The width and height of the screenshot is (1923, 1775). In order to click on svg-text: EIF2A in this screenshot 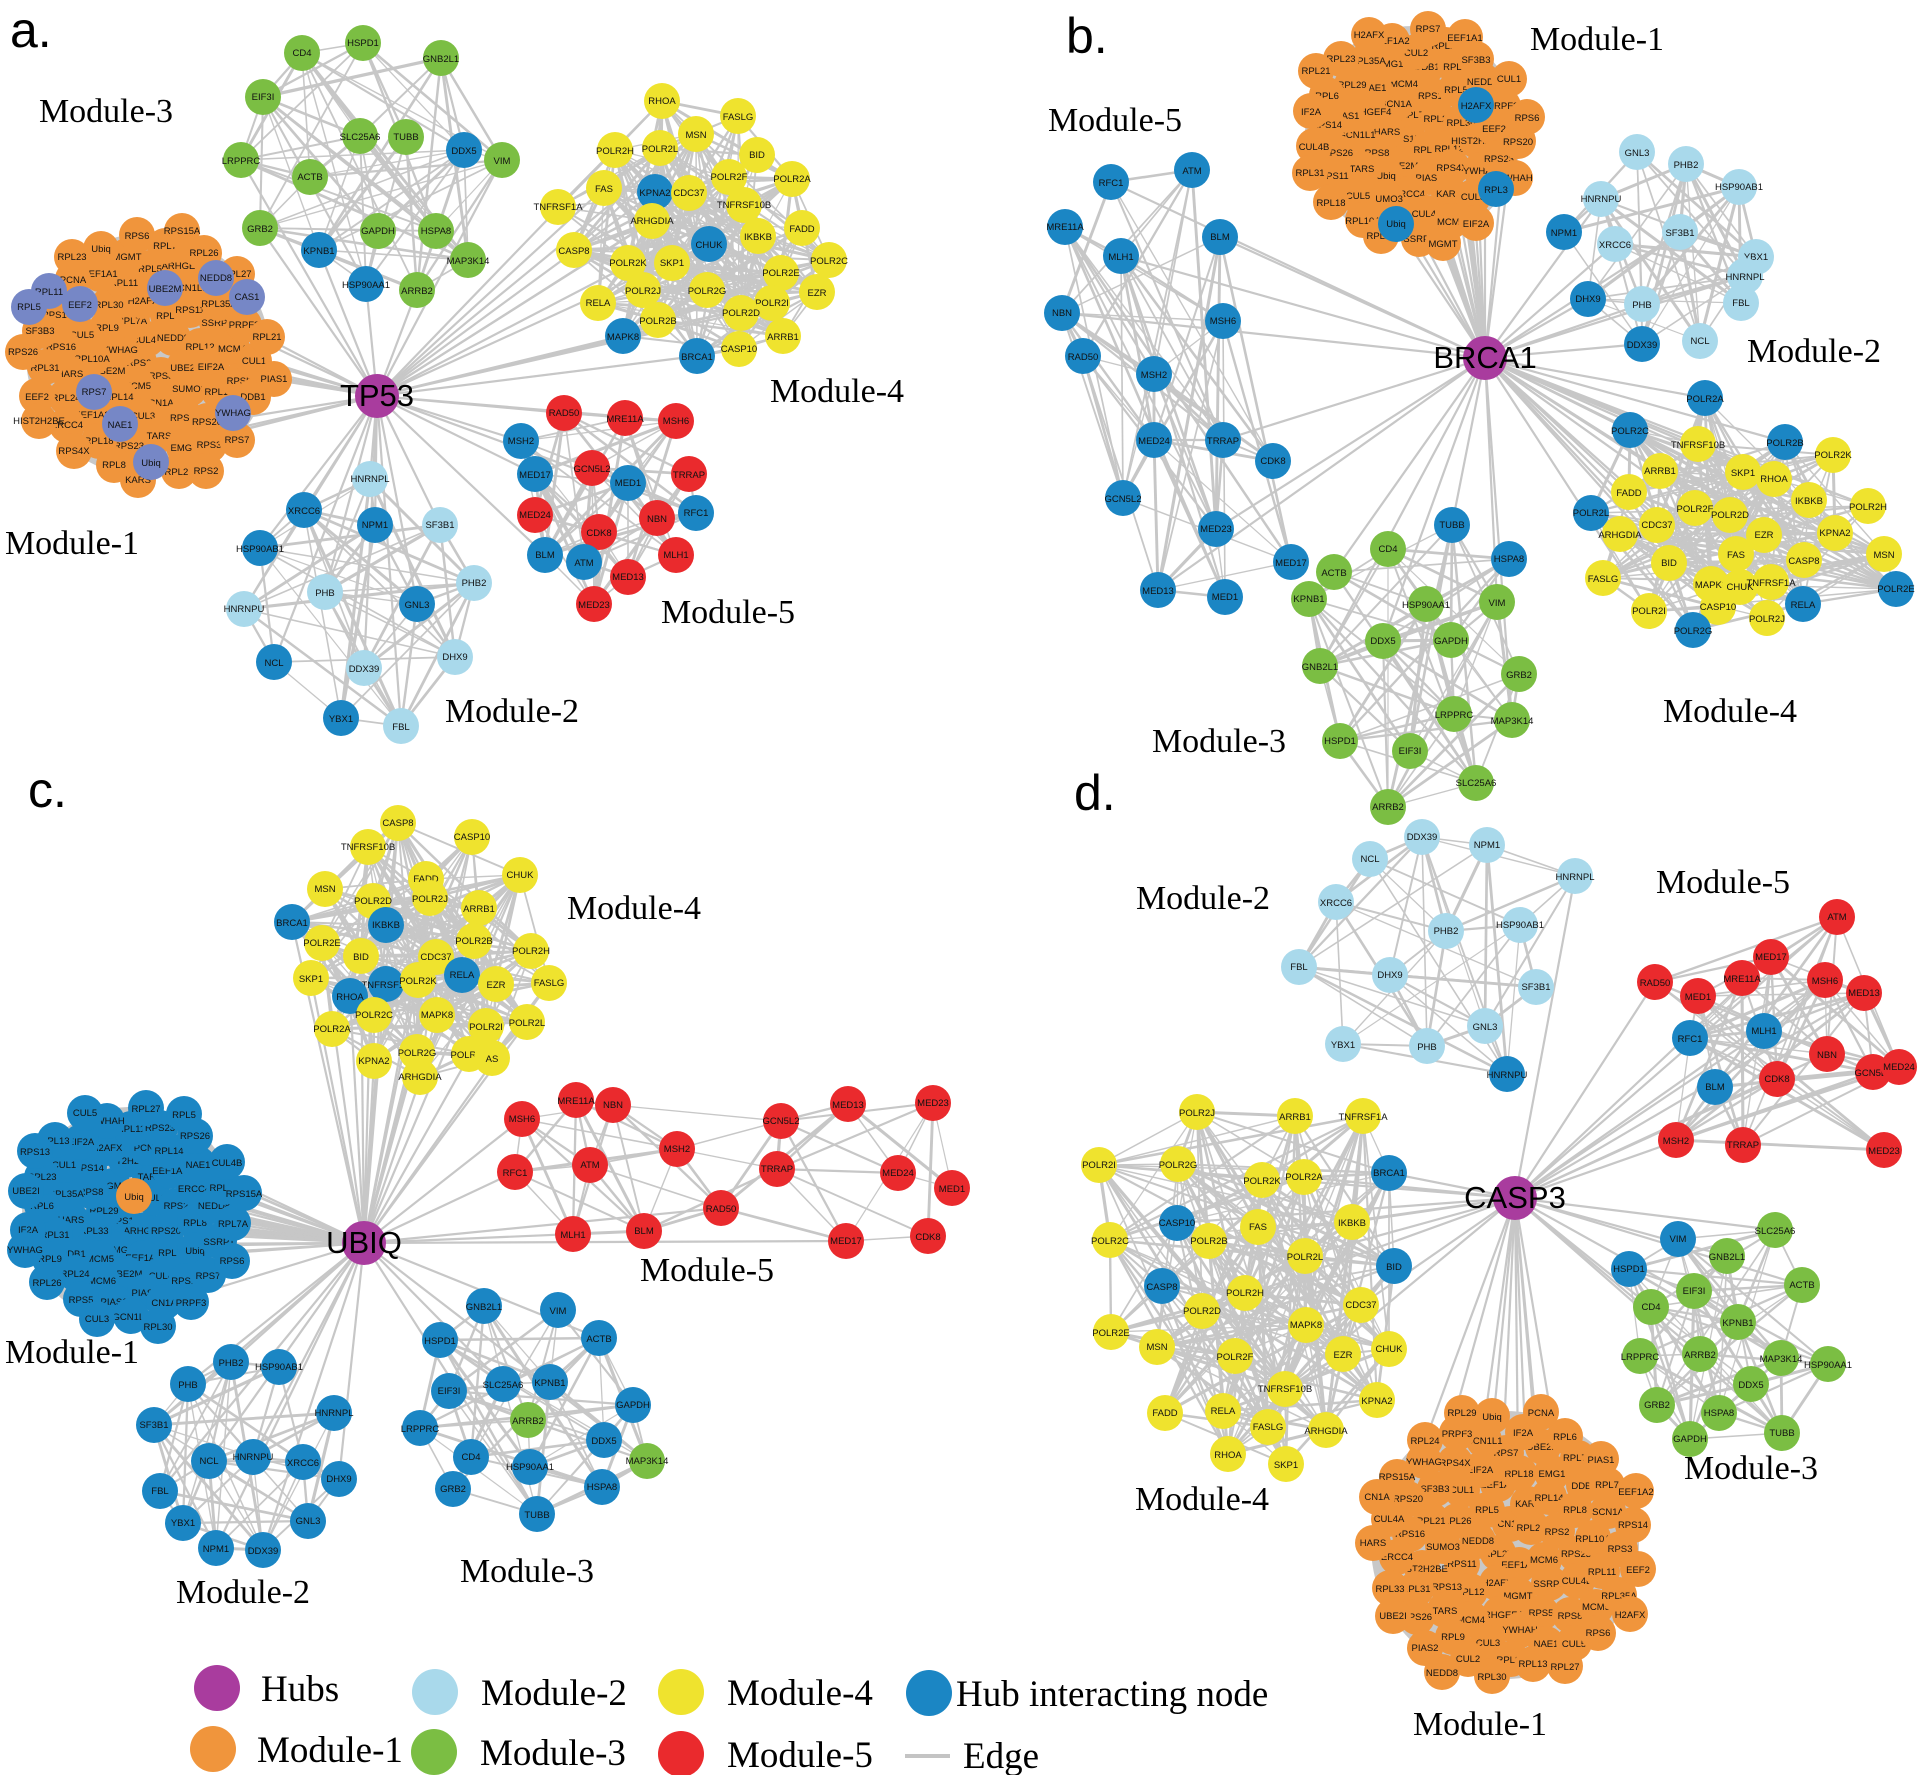, I will do `click(81, 1142)`.